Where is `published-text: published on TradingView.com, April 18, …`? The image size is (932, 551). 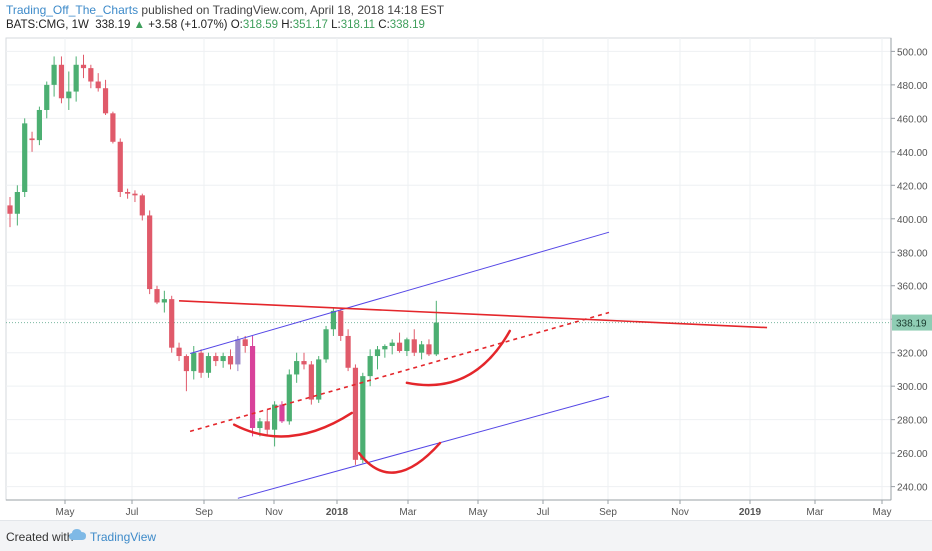
published-text: published on TradingView.com, April 18, … is located at coordinates (291, 10).